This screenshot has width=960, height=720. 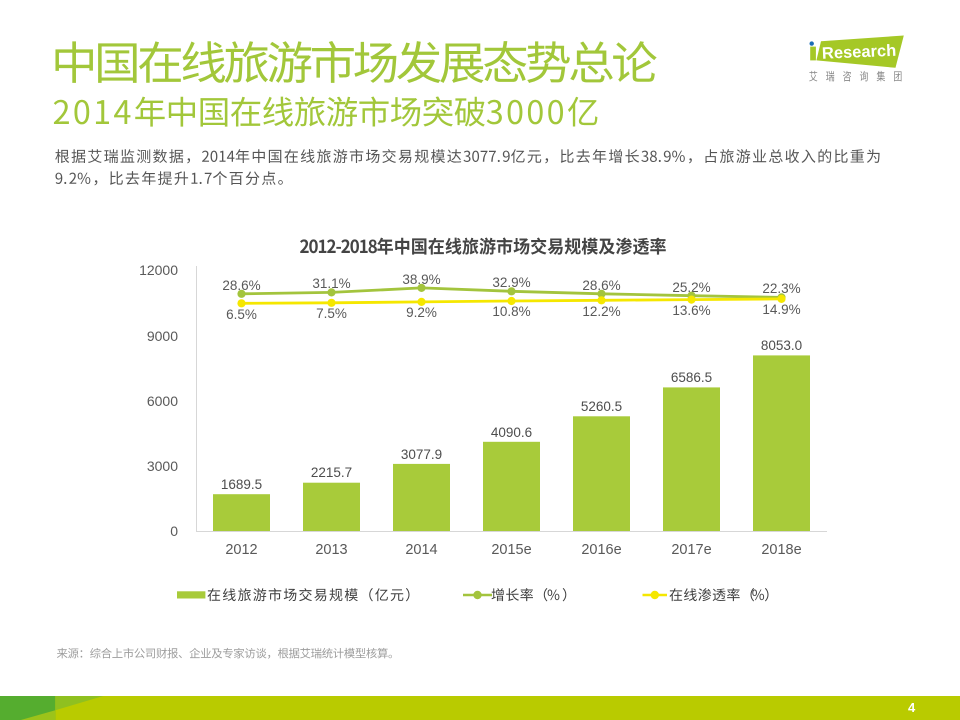 I want to click on svg-text: Research, so click(x=859, y=52).